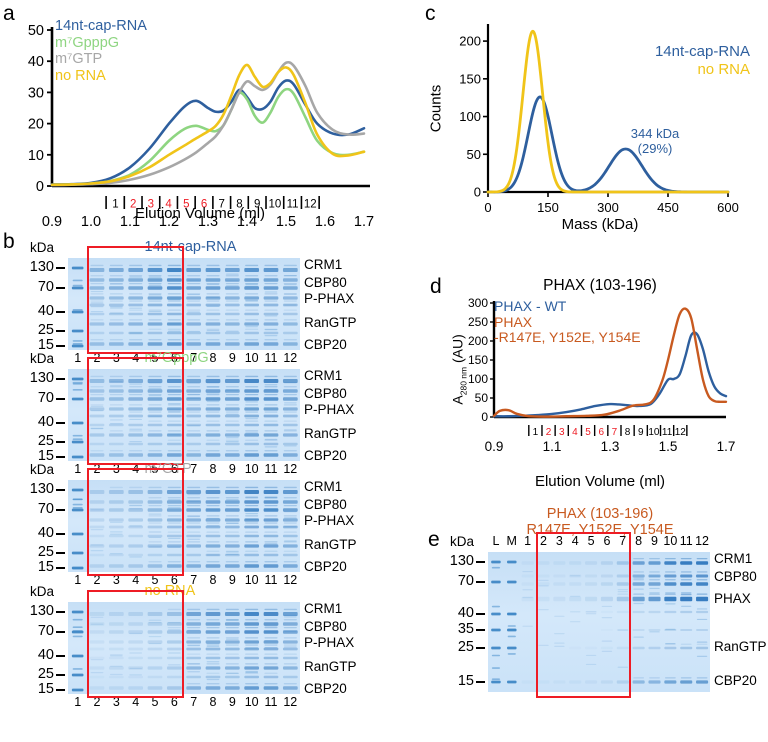 The width and height of the screenshot is (768, 742). What do you see at coordinates (470, 41) in the screenshot?
I see `svg-text: 200` at bounding box center [470, 41].